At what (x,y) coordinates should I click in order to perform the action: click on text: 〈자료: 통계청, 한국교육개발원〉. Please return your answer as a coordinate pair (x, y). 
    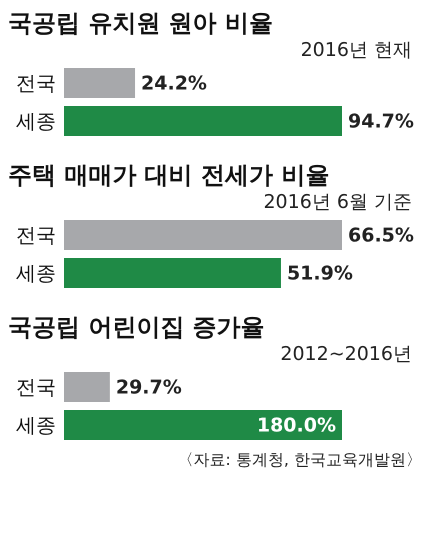
    Looking at the image, I should click on (299, 460).